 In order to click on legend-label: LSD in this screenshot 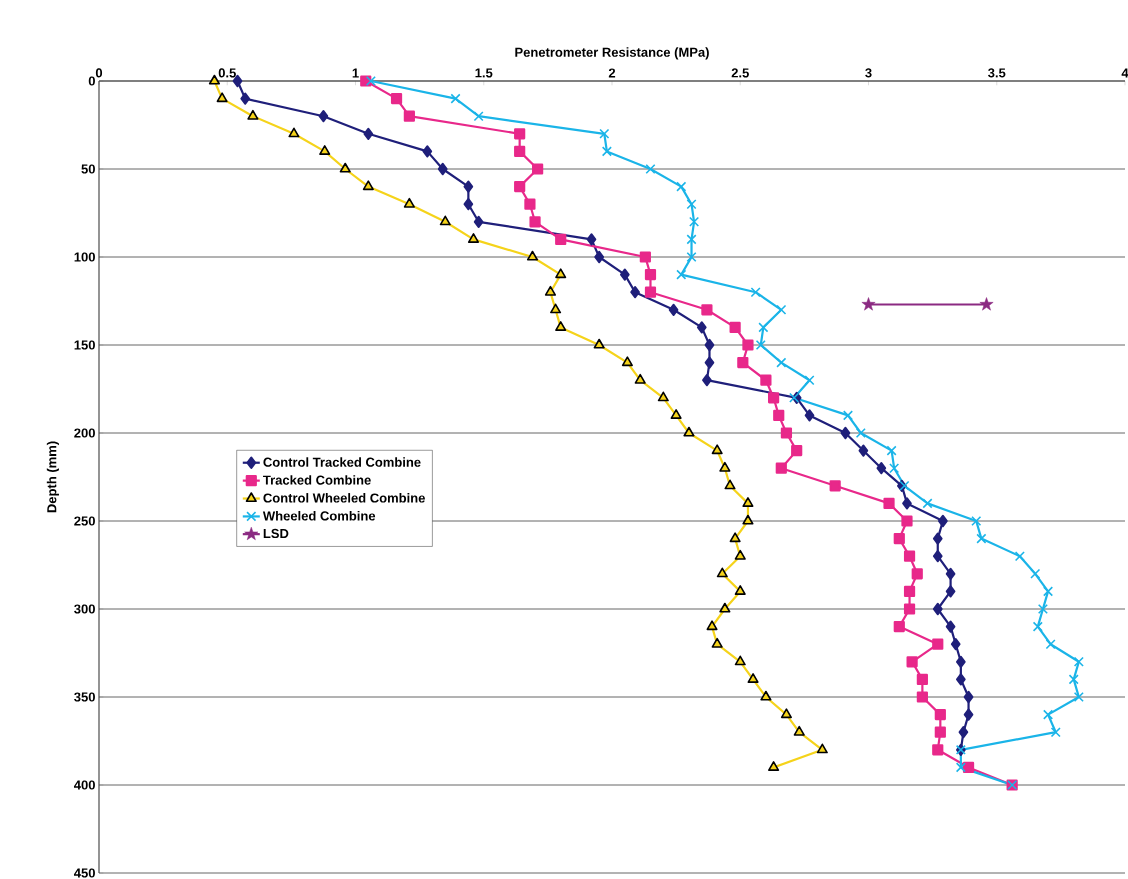, I will do `click(276, 533)`.